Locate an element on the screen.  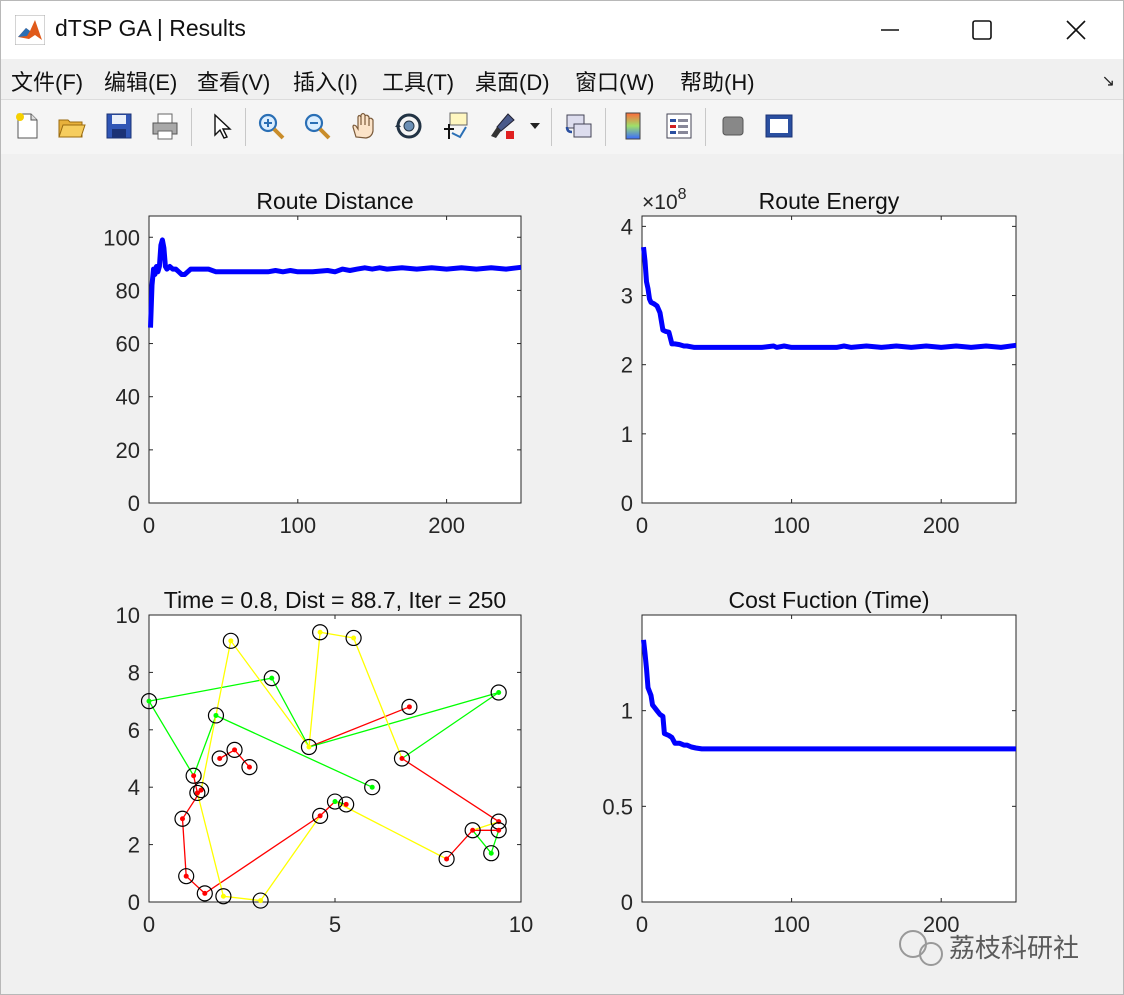
show-plot-tools-button is located at coordinates (779, 126).